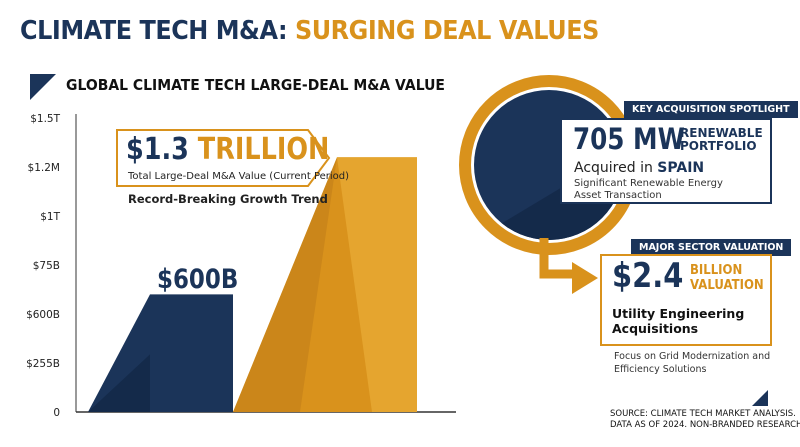 The height and width of the screenshot is (447, 800). I want to click on y-tick-label: $1.5T, so click(45, 119).